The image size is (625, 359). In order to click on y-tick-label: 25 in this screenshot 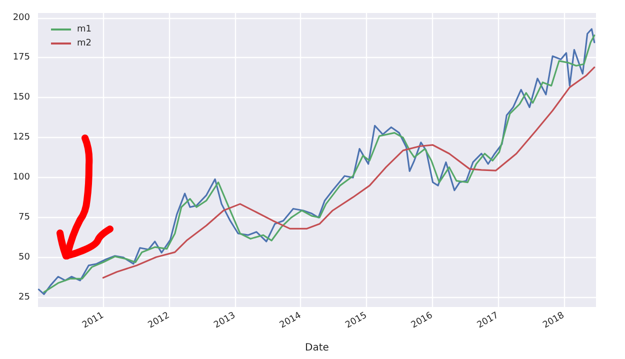, I will do `click(24, 297)`.